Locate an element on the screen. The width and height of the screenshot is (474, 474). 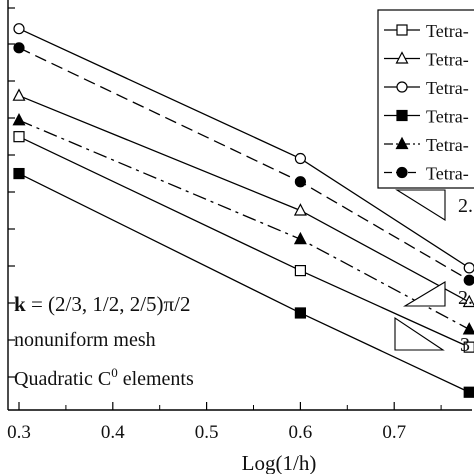
slope-triangle-3: 3 is located at coordinates (432, 336).